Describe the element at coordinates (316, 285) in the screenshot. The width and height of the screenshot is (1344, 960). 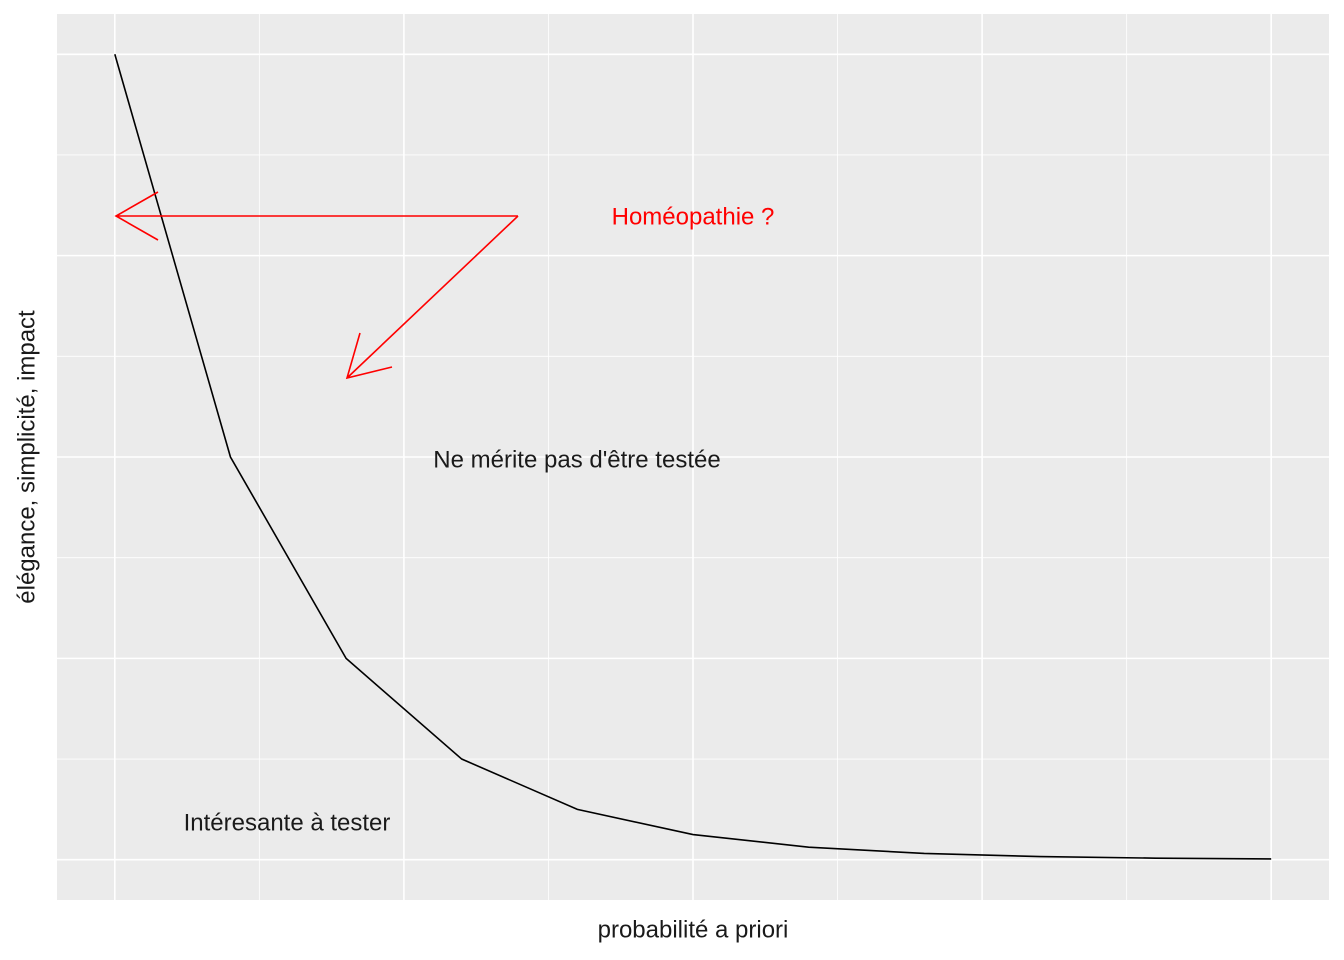
I see `arrows` at that location.